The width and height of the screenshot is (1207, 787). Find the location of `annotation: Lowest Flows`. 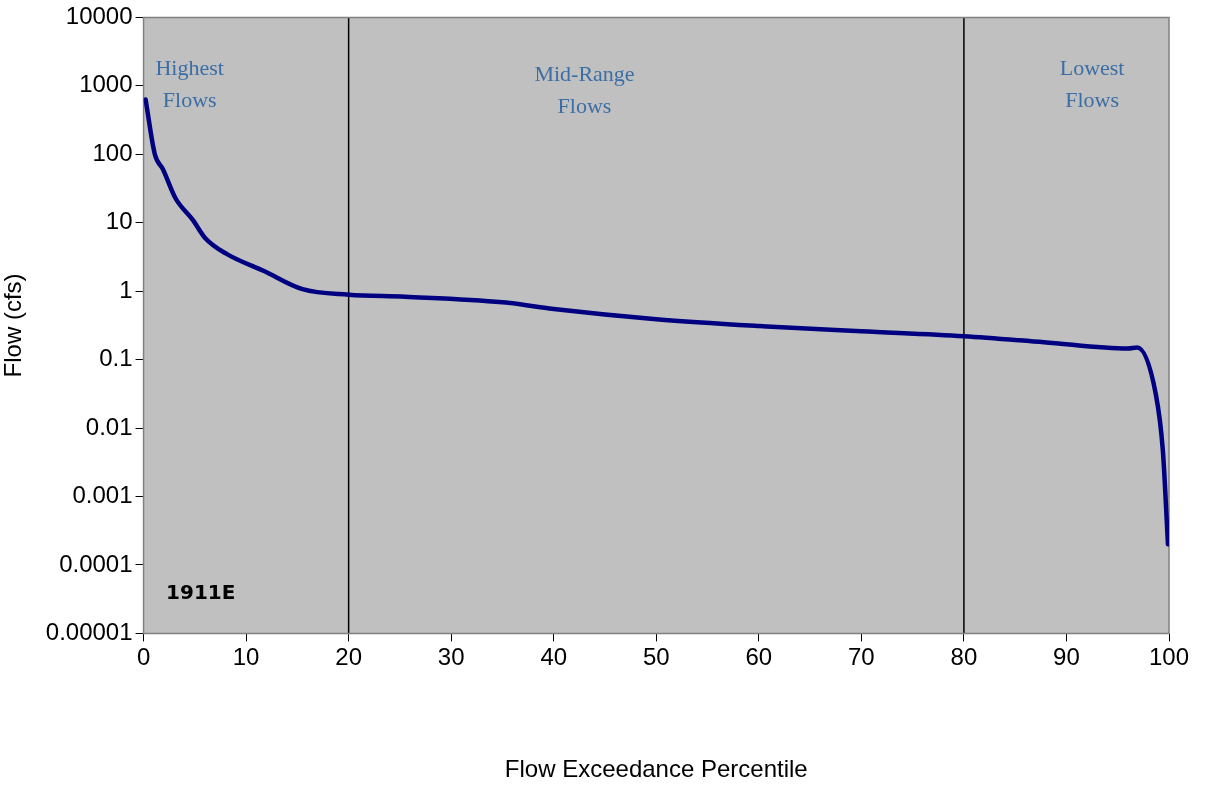

annotation: Lowest Flows is located at coordinates (1092, 83).